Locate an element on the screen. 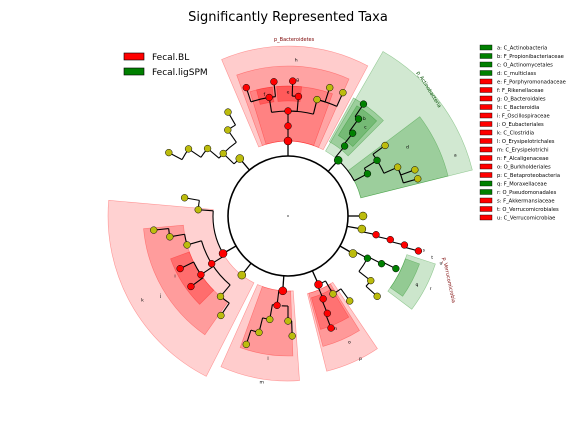 Image resolution: width=576 pixels, height=432 pixels. clade-swatch-c is located at coordinates (486, 64).